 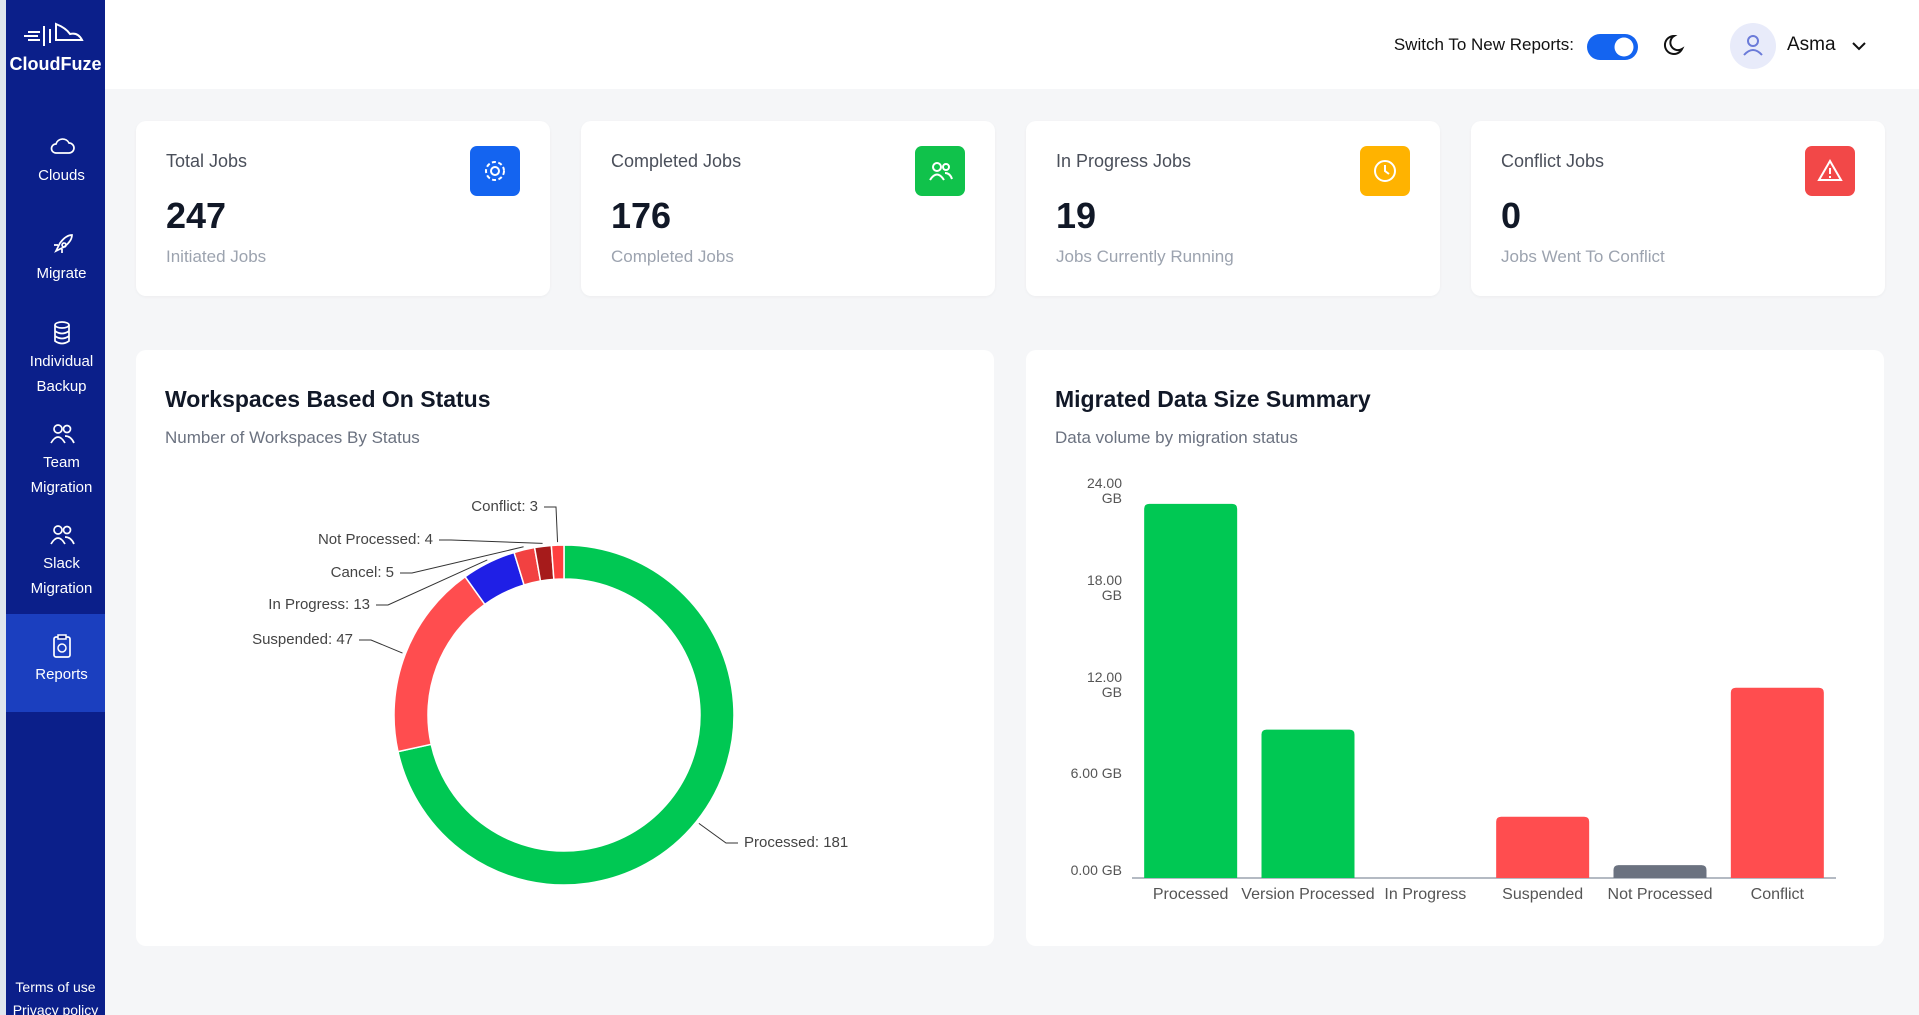 I want to click on card-value: 0, so click(x=1511, y=215).